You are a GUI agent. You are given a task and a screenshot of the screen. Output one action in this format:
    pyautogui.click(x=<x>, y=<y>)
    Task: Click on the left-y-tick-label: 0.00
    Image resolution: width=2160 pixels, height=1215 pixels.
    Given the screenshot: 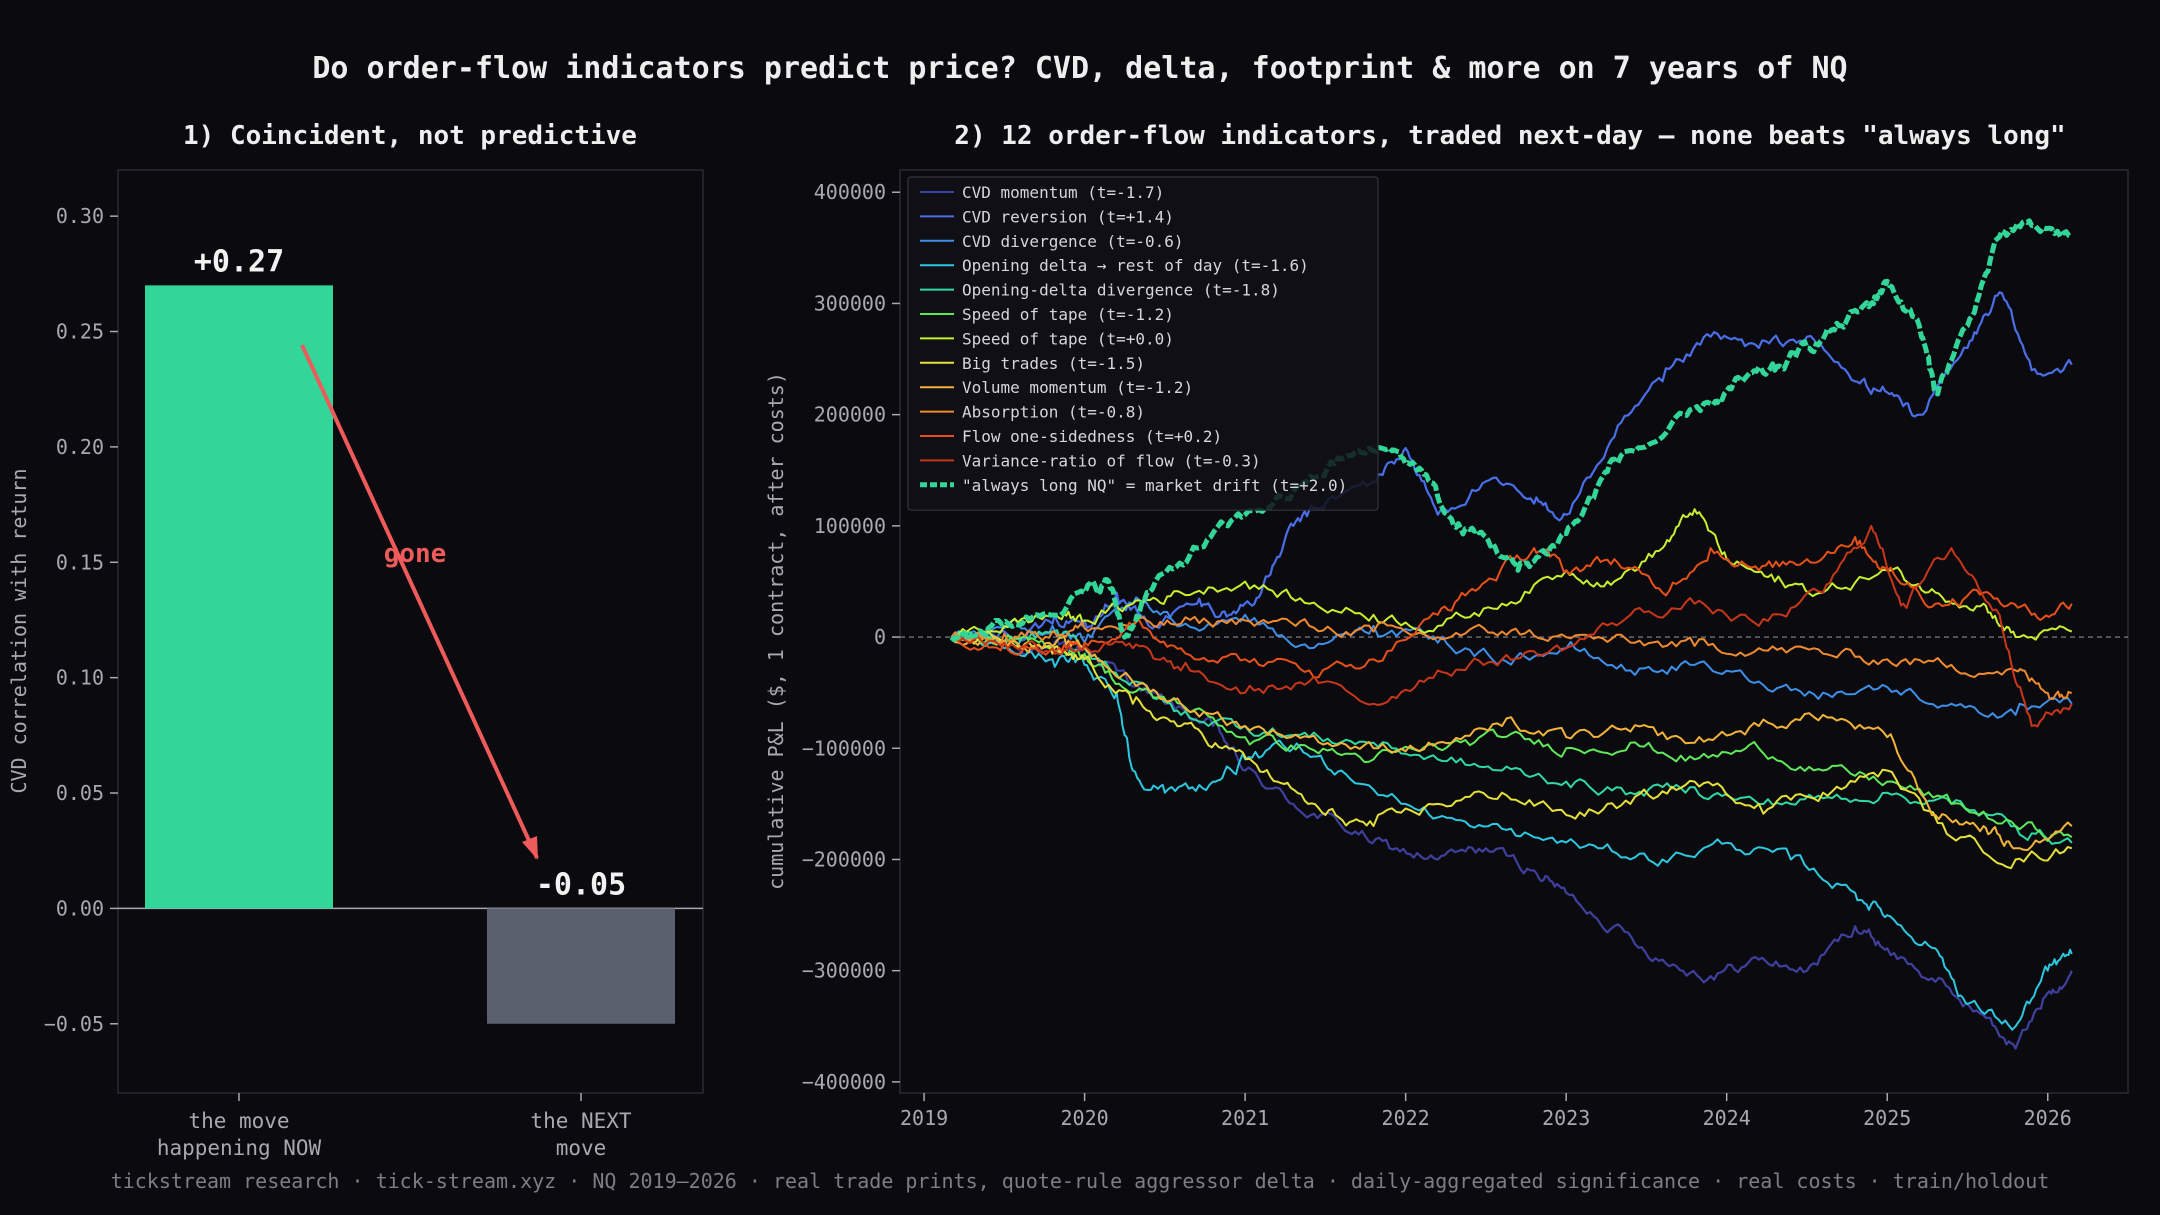 What is the action you would take?
    pyautogui.click(x=80, y=908)
    